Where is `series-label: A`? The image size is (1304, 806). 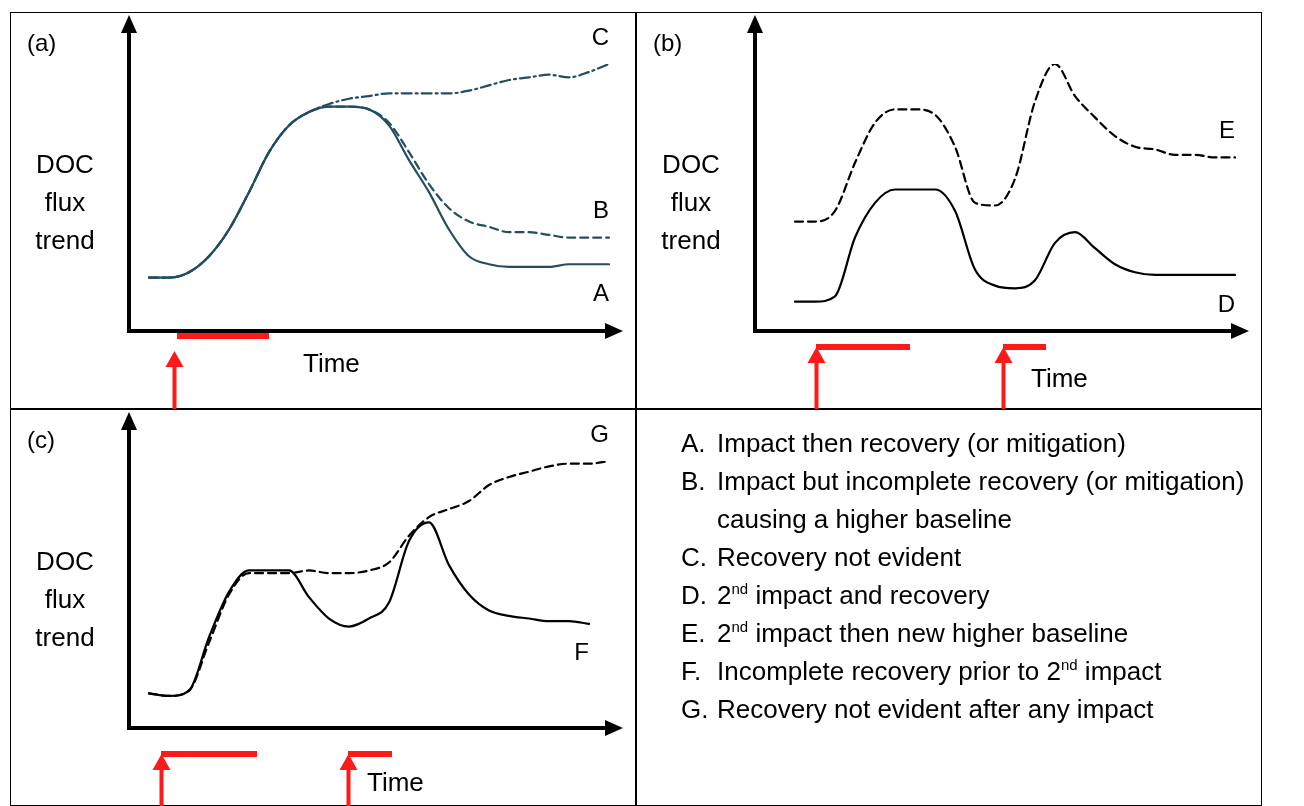 series-label: A is located at coordinates (600, 292).